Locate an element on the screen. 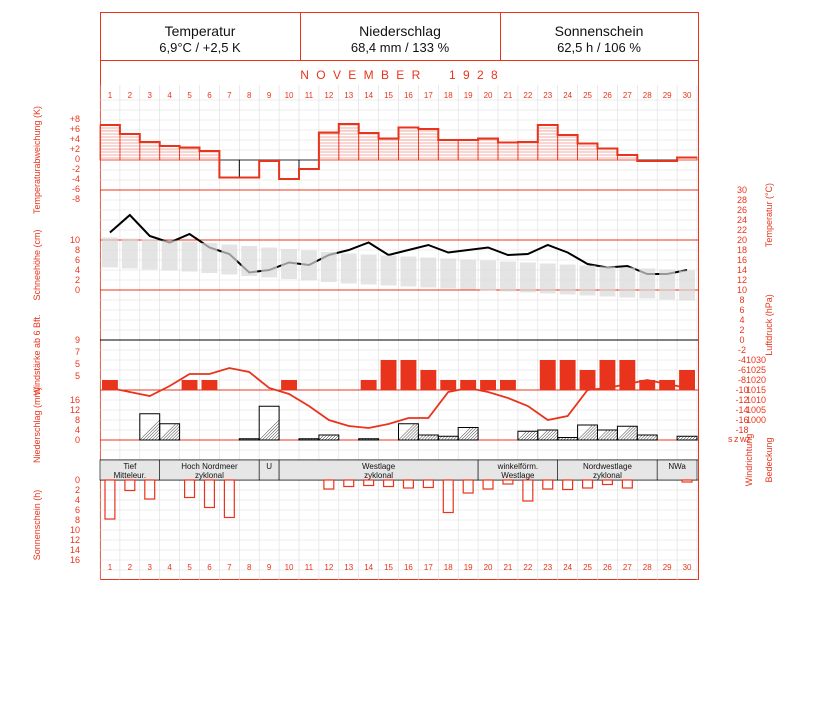 The height and width of the screenshot is (702, 827). axis-label-temp: Temperatur (°C) is located at coordinates (769, 215).